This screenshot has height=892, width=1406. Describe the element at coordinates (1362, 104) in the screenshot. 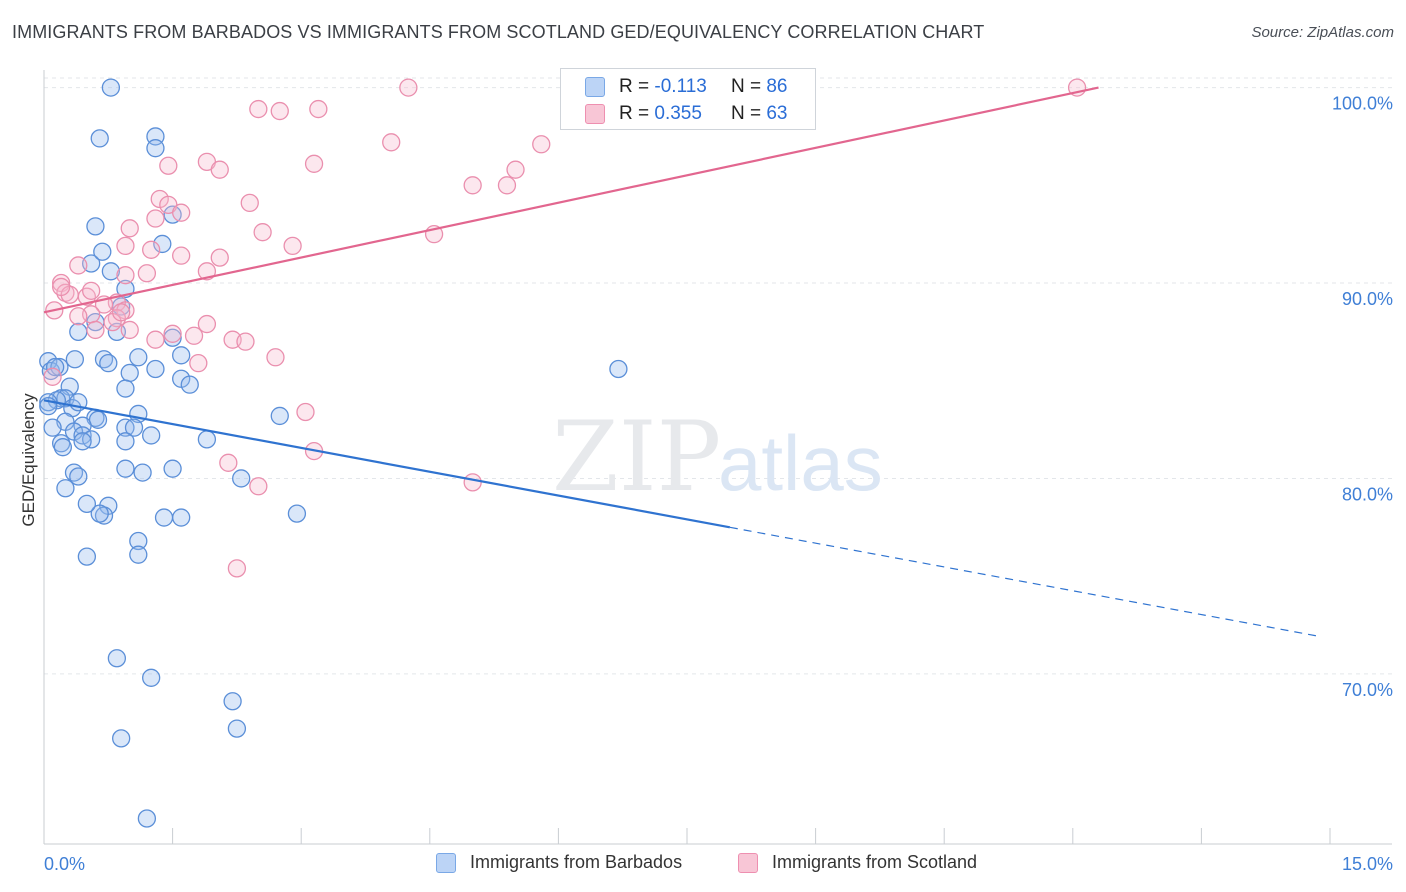

I see `y-tick-label: 100.0%` at that location.